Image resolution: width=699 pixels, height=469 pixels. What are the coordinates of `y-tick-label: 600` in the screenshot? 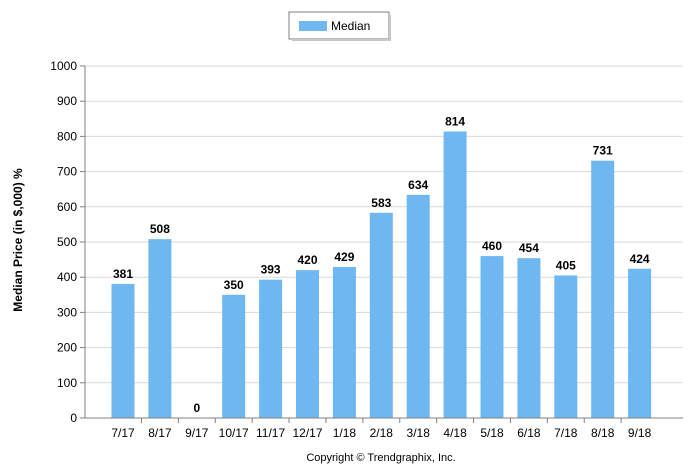 It's located at (67, 207).